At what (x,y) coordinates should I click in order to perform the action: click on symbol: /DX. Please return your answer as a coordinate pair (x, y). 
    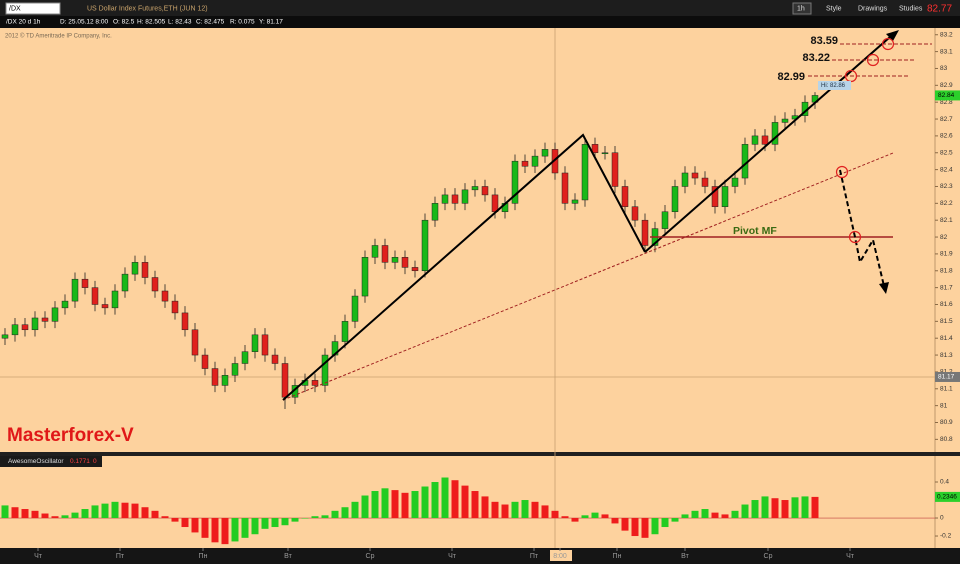
    Looking at the image, I should click on (15, 8).